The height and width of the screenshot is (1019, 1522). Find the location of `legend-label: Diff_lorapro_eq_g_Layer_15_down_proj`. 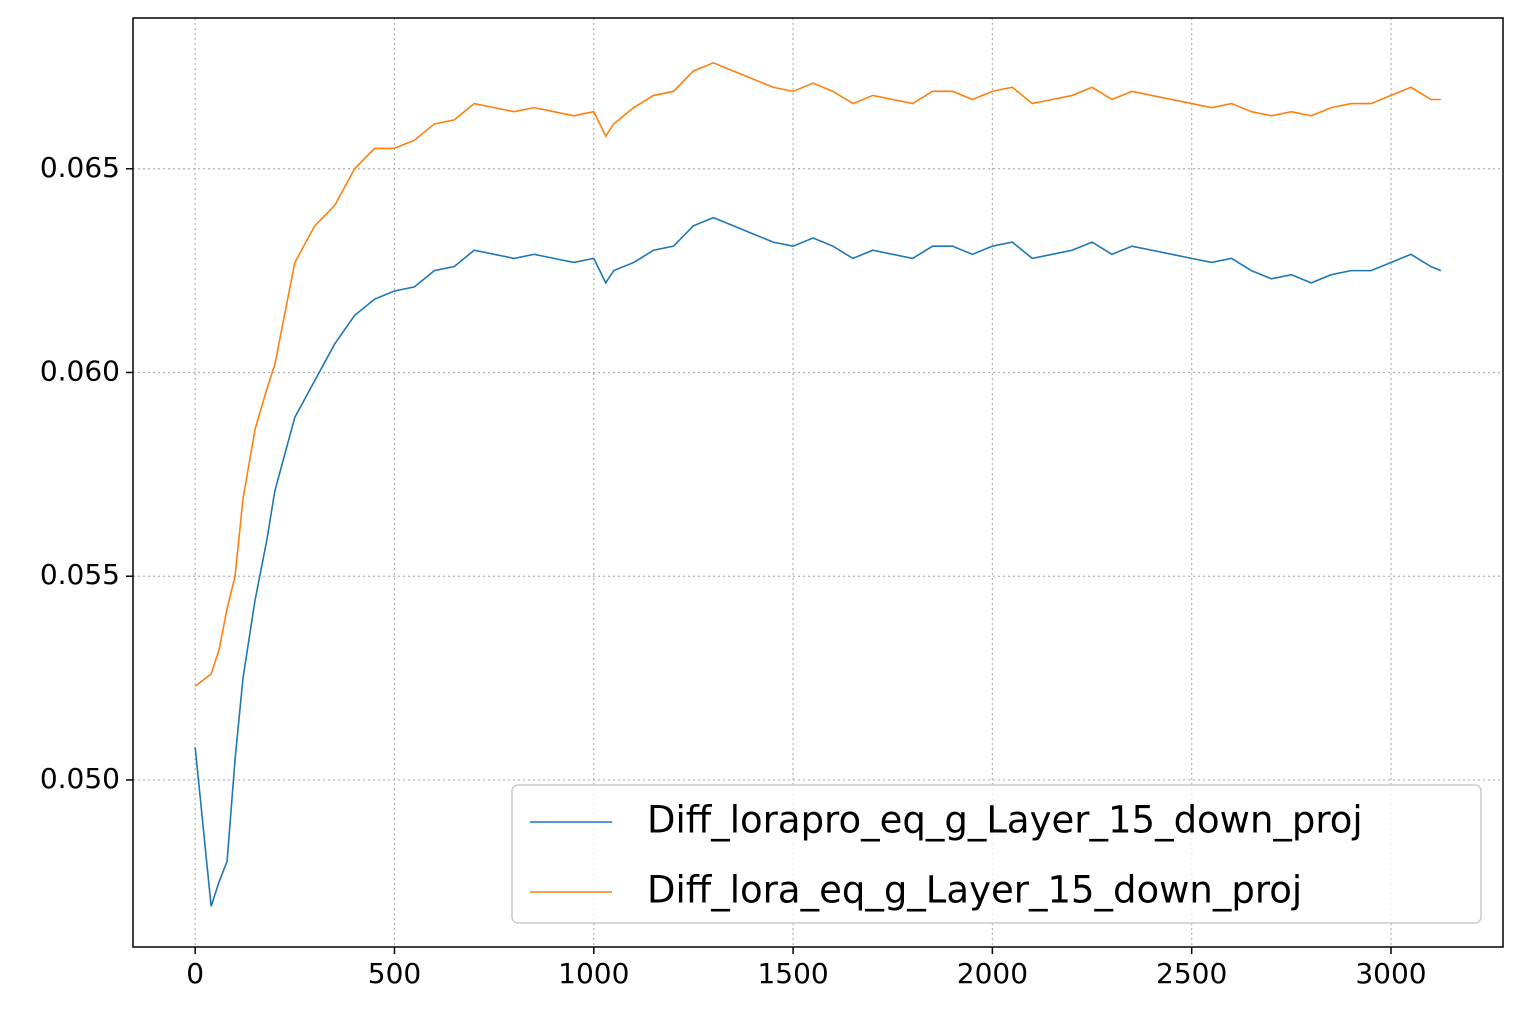

legend-label: Diff_lorapro_eq_g_Layer_15_down_proj is located at coordinates (1005, 820).